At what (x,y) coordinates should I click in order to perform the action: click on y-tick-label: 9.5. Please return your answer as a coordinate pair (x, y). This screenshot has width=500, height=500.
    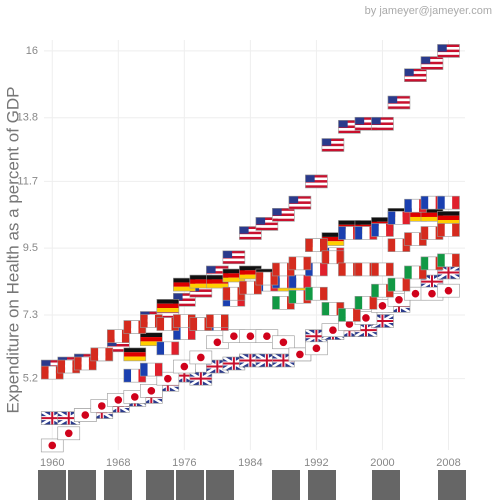
    Looking at the image, I should click on (30, 248).